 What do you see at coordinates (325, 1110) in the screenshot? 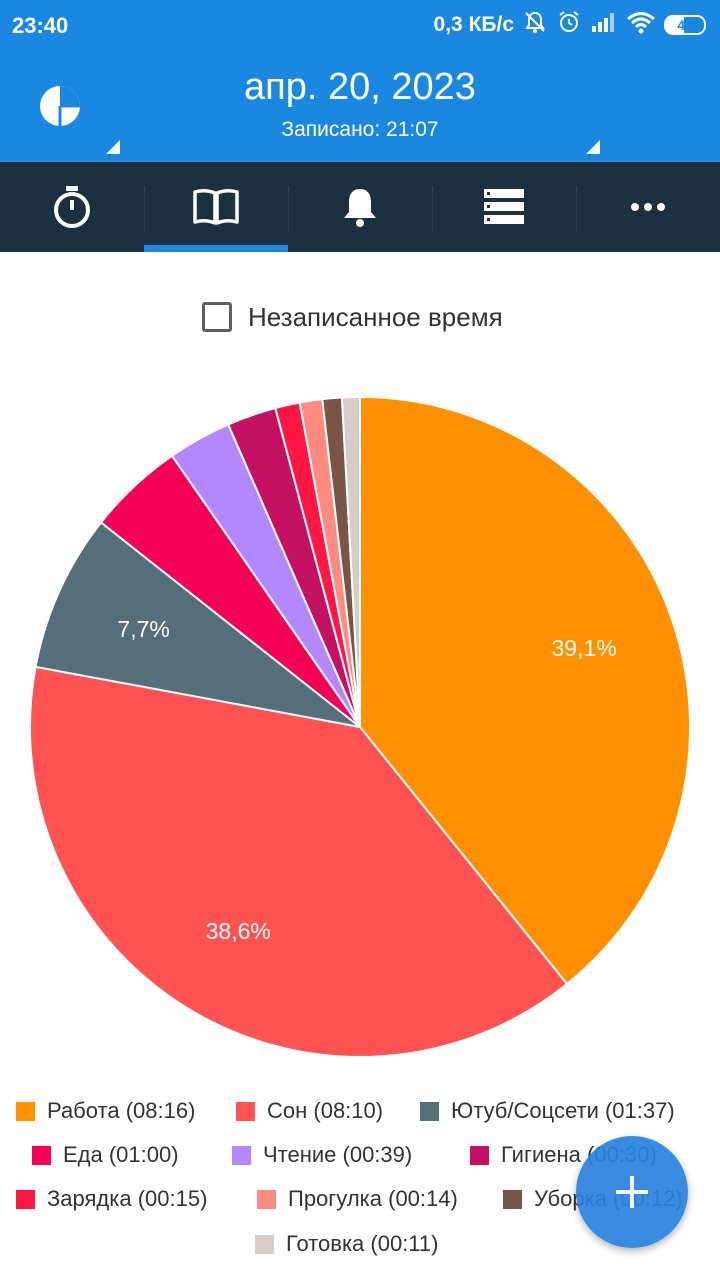
I see `legend-label: Сон (08:10)` at bounding box center [325, 1110].